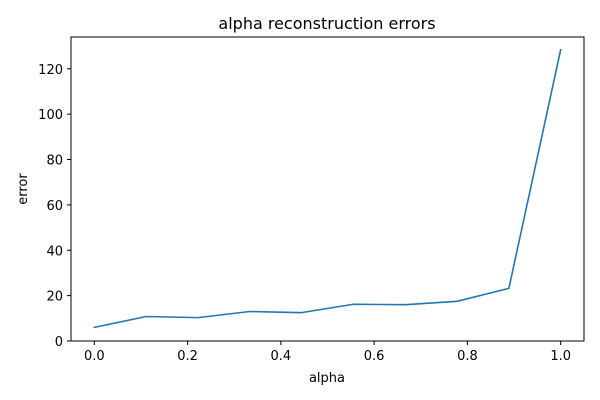 This screenshot has height=400, width=600. I want to click on y-tick-label: 120, so click(50, 70).